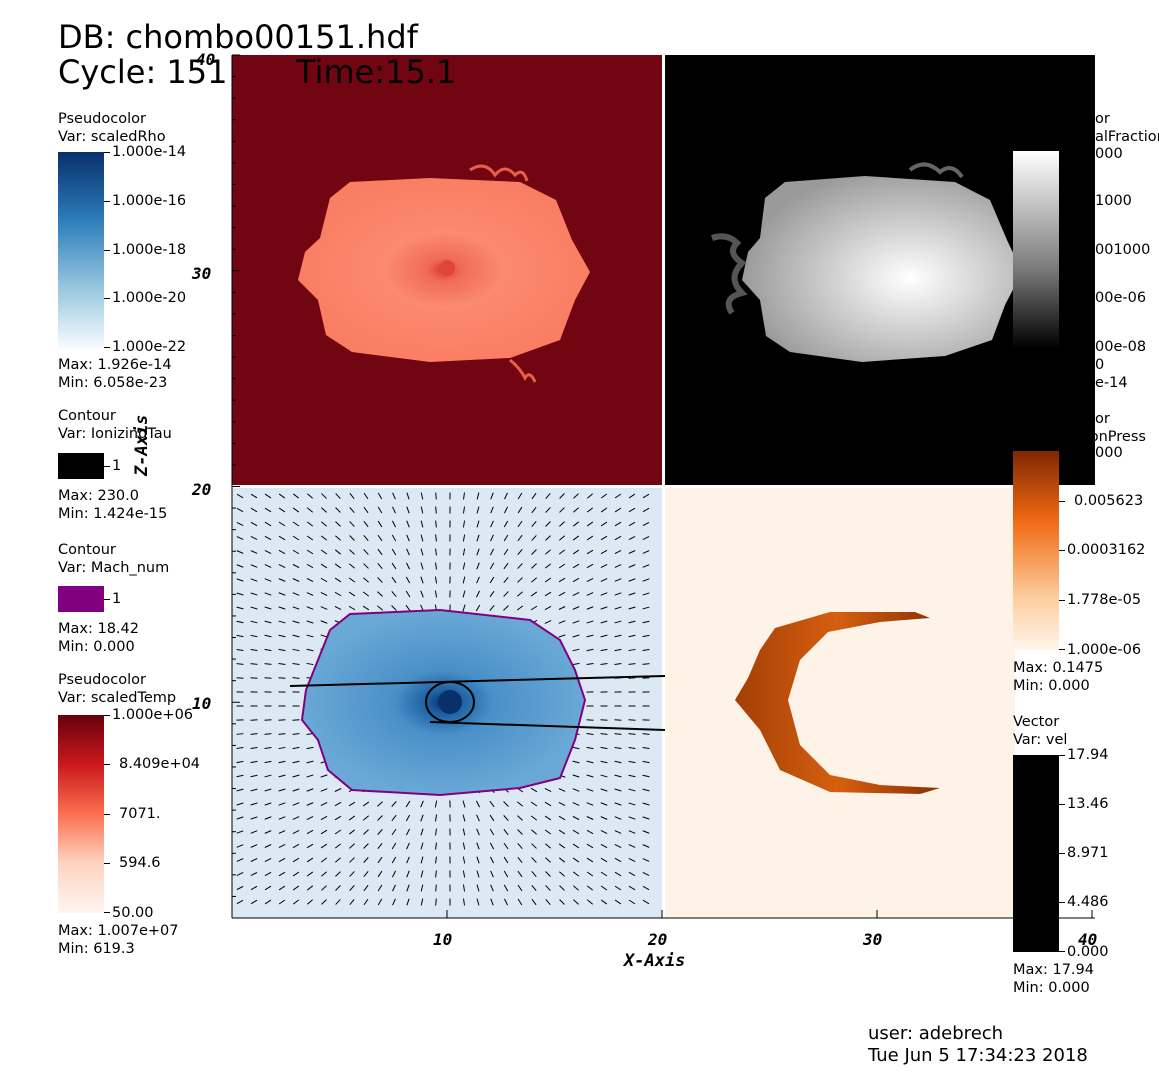 This screenshot has width=1159, height=1080. Describe the element at coordinates (1111, 383) in the screenshot. I see `legend-min: e-14` at that location.